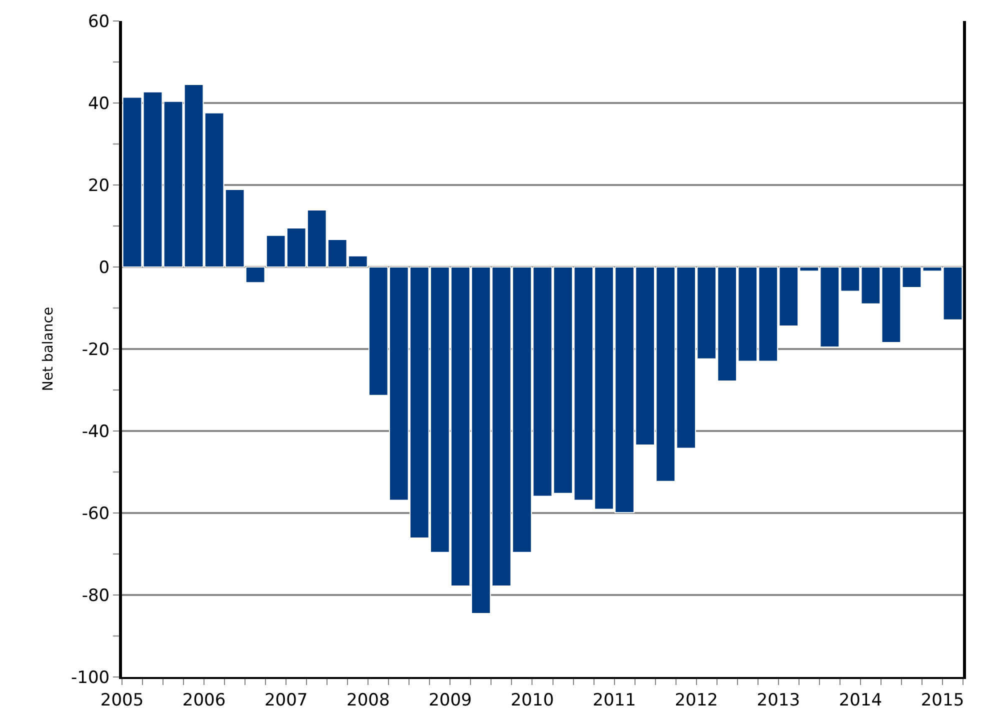 This screenshot has width=987, height=722. What do you see at coordinates (122, 700) in the screenshot?
I see `x-tick-label: 2005` at bounding box center [122, 700].